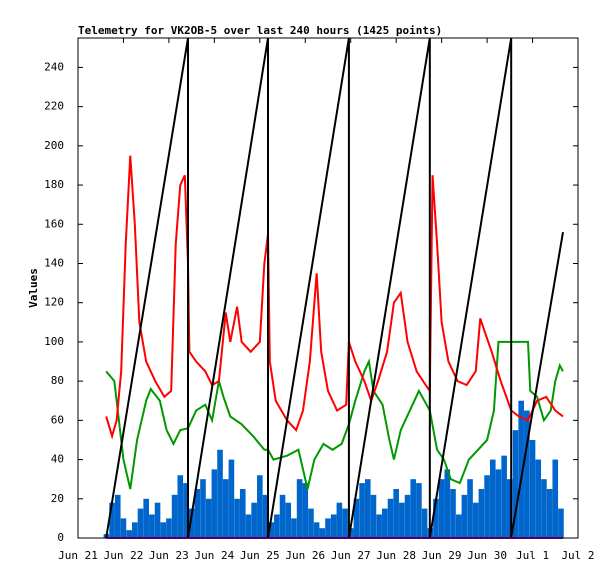 This screenshot has height=583, width=615. Describe the element at coordinates (577, 555) in the screenshot. I see `x-tick-label: Jul 2` at that location.